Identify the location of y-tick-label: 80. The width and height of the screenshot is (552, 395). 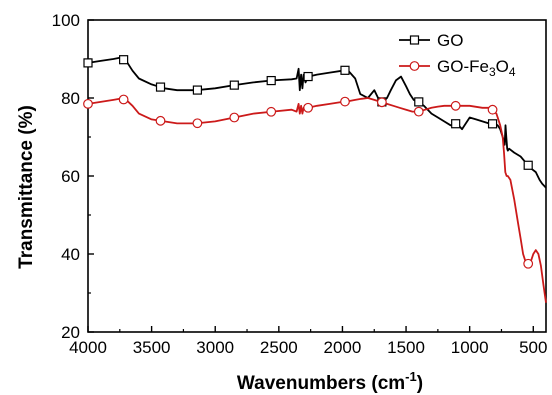
(70, 98).